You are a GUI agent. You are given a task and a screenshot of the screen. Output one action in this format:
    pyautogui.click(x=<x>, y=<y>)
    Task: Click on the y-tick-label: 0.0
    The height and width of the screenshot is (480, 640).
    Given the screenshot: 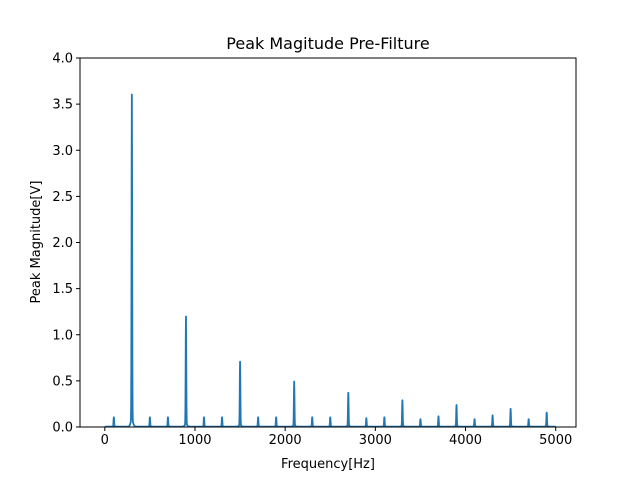 What is the action you would take?
    pyautogui.click(x=62, y=428)
    